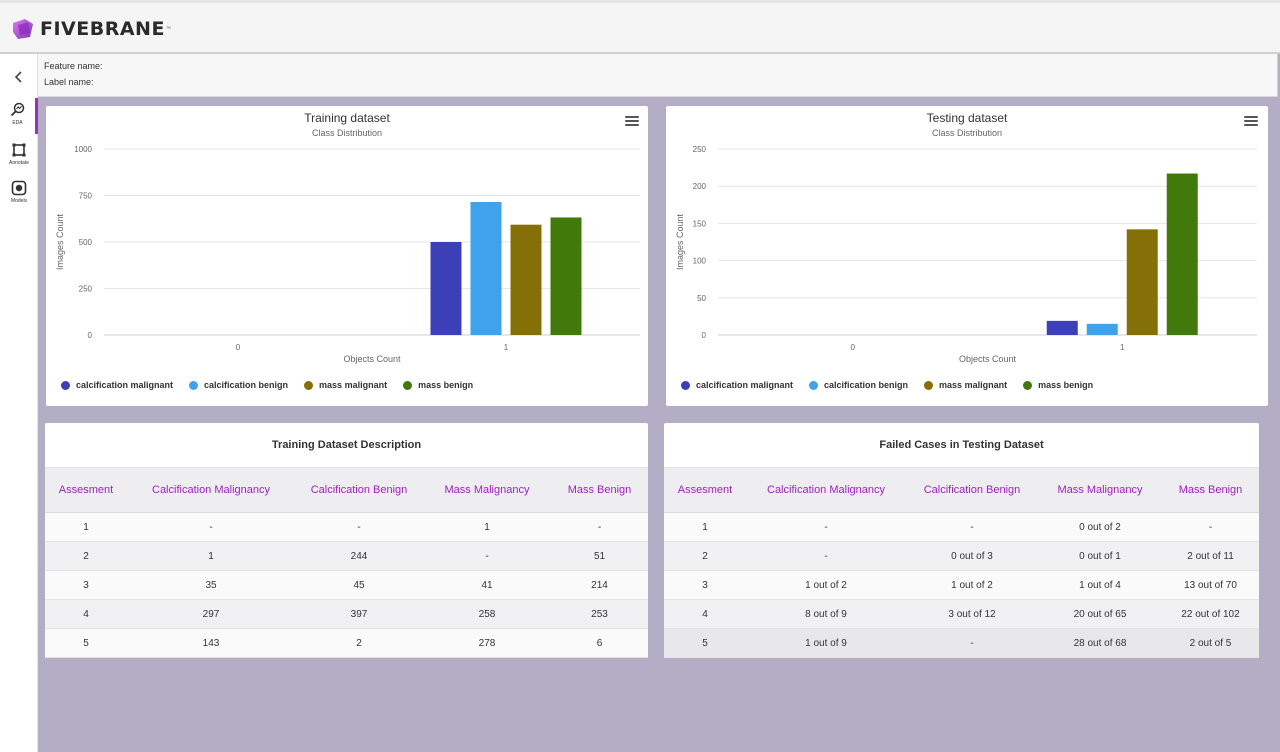 The height and width of the screenshot is (752, 1280). What do you see at coordinates (599, 556) in the screenshot?
I see `table-cell: 51` at bounding box center [599, 556].